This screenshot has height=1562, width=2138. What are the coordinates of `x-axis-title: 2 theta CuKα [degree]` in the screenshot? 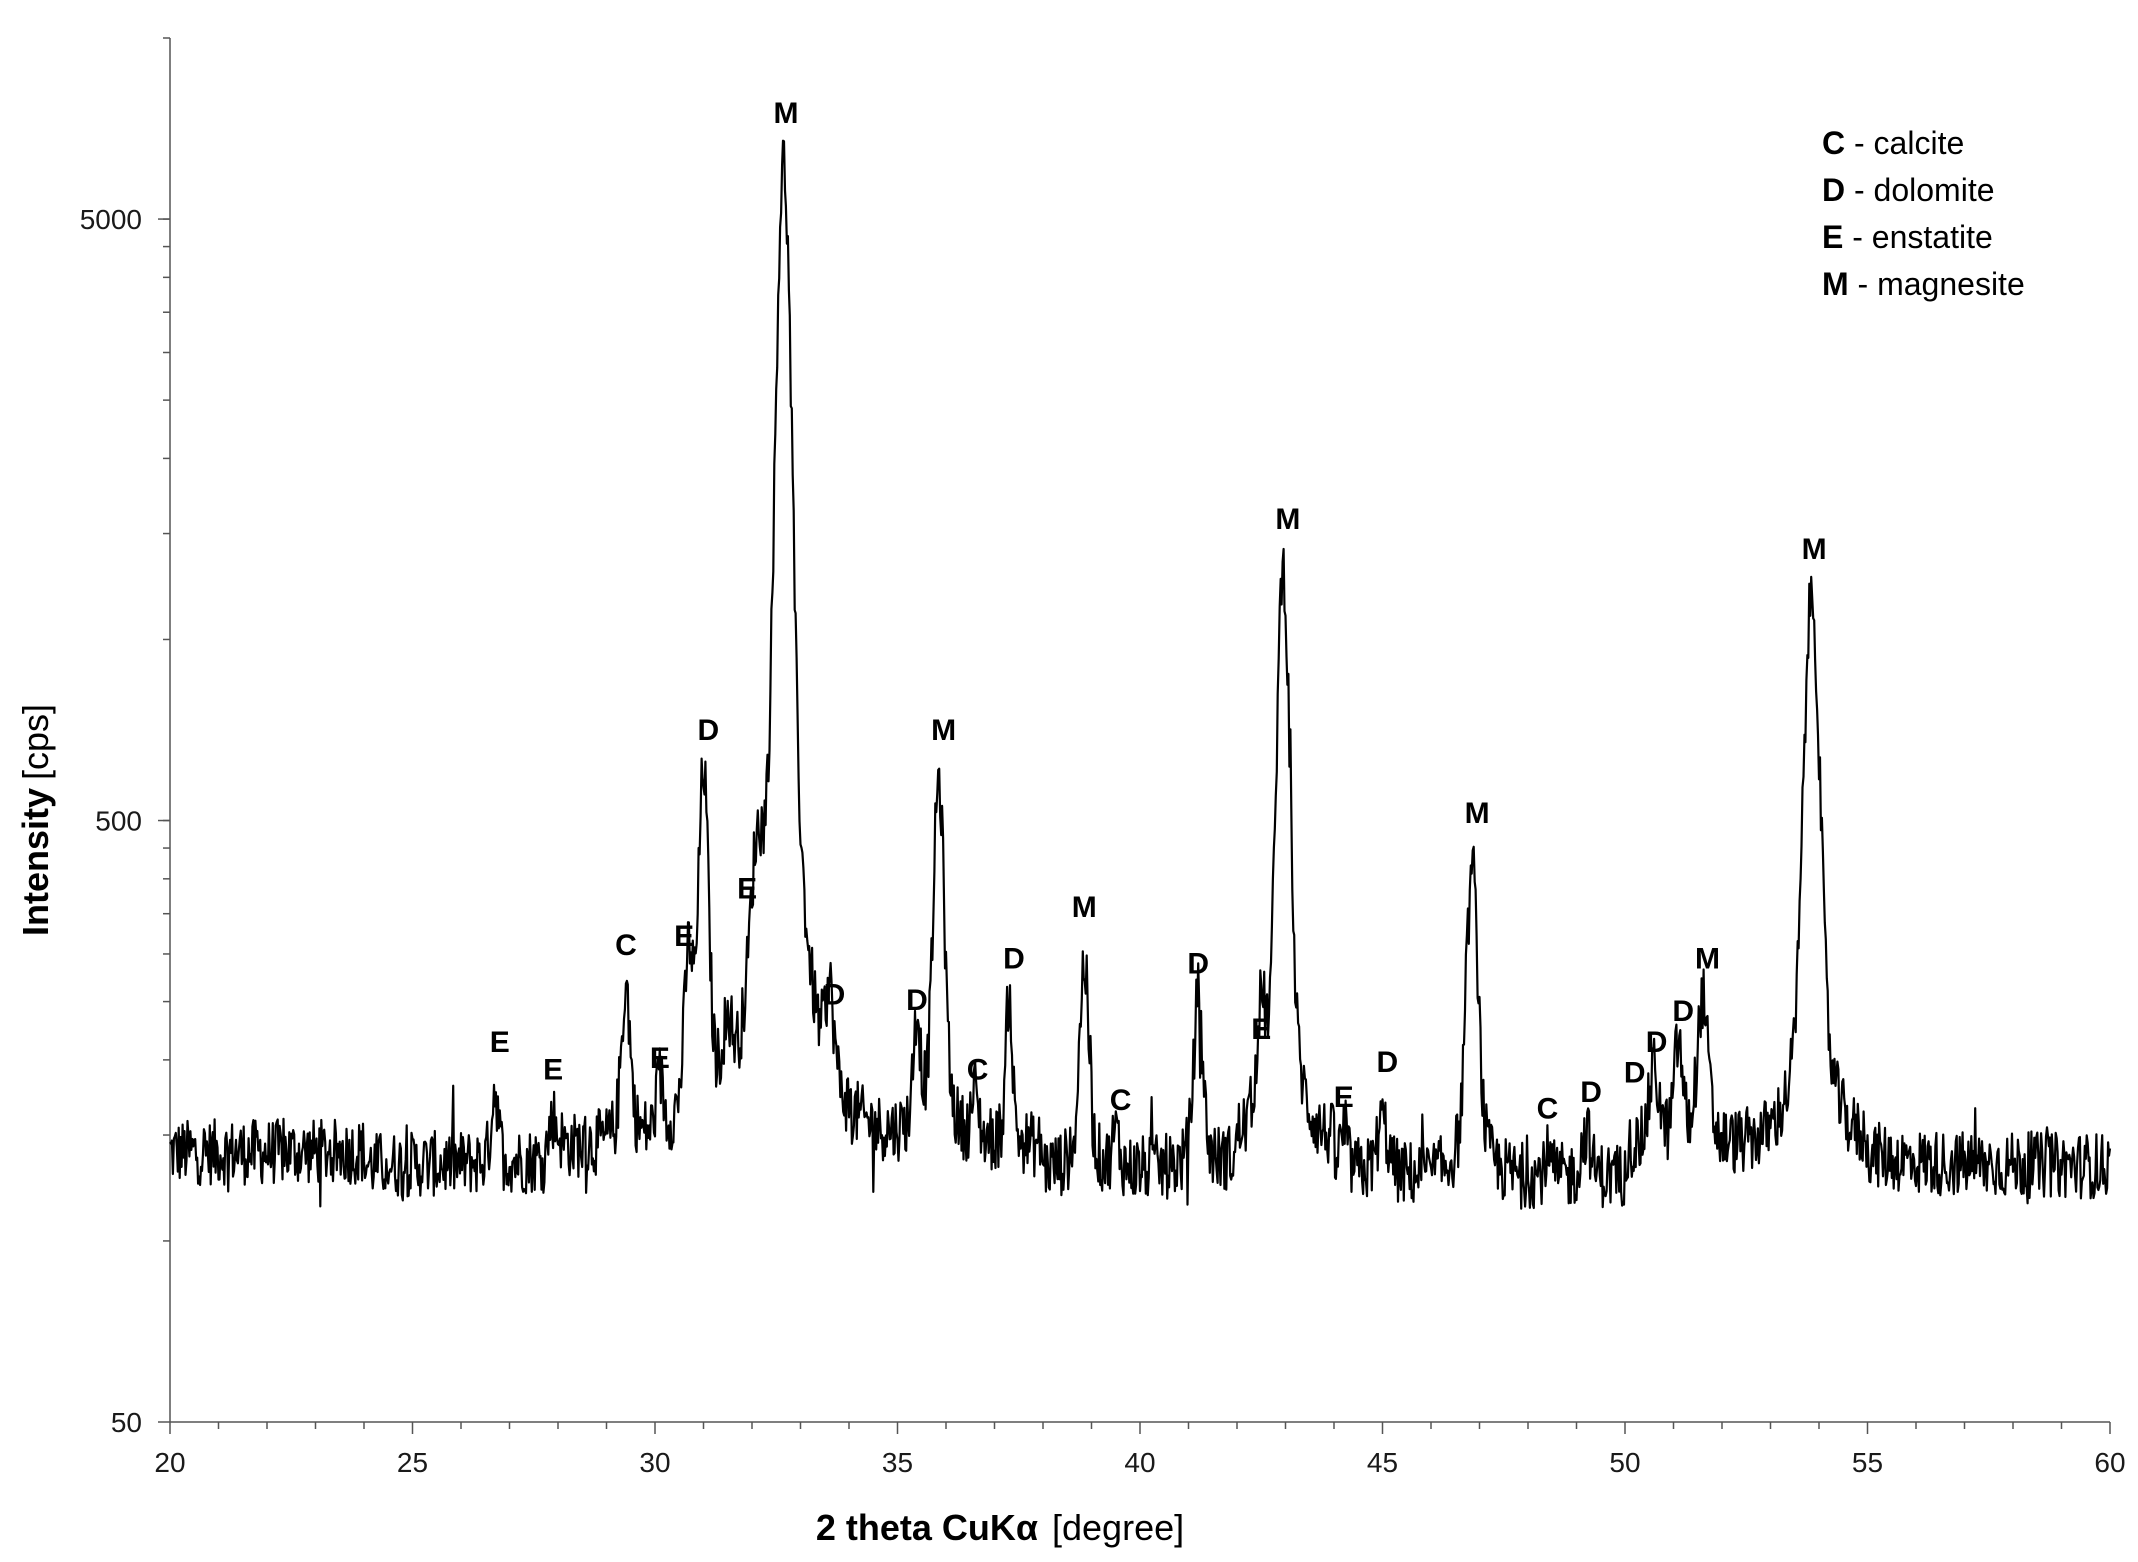 It's located at (1000, 1527).